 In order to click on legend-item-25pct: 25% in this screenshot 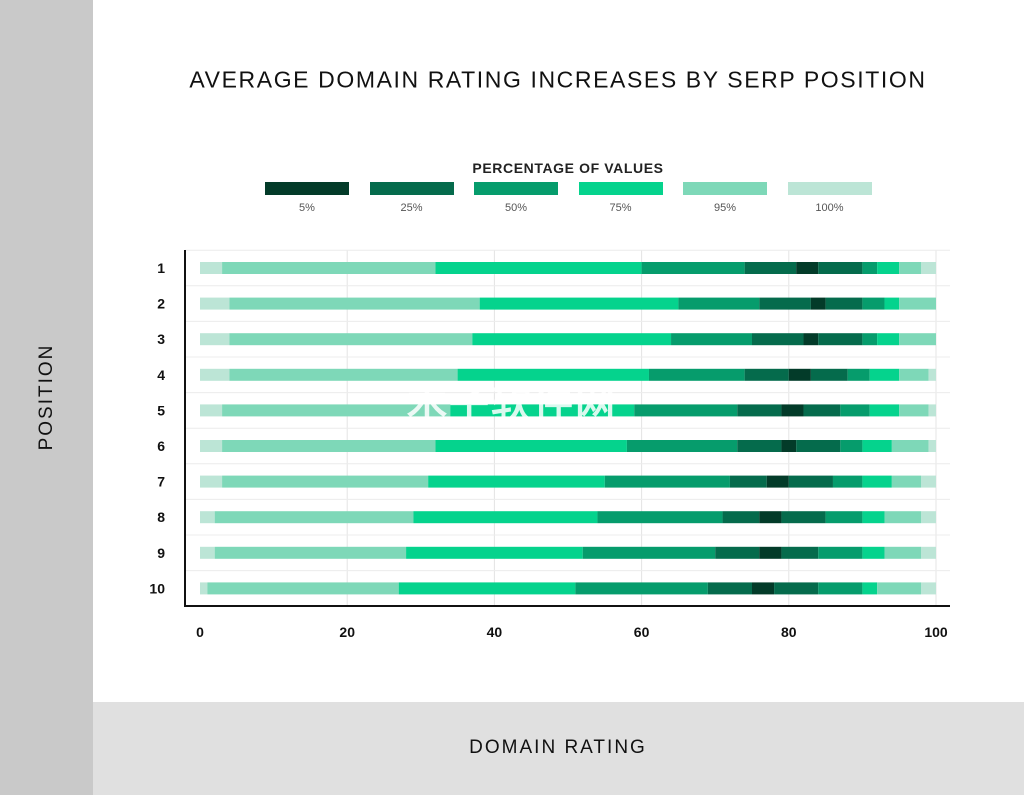, I will do `click(411, 199)`.